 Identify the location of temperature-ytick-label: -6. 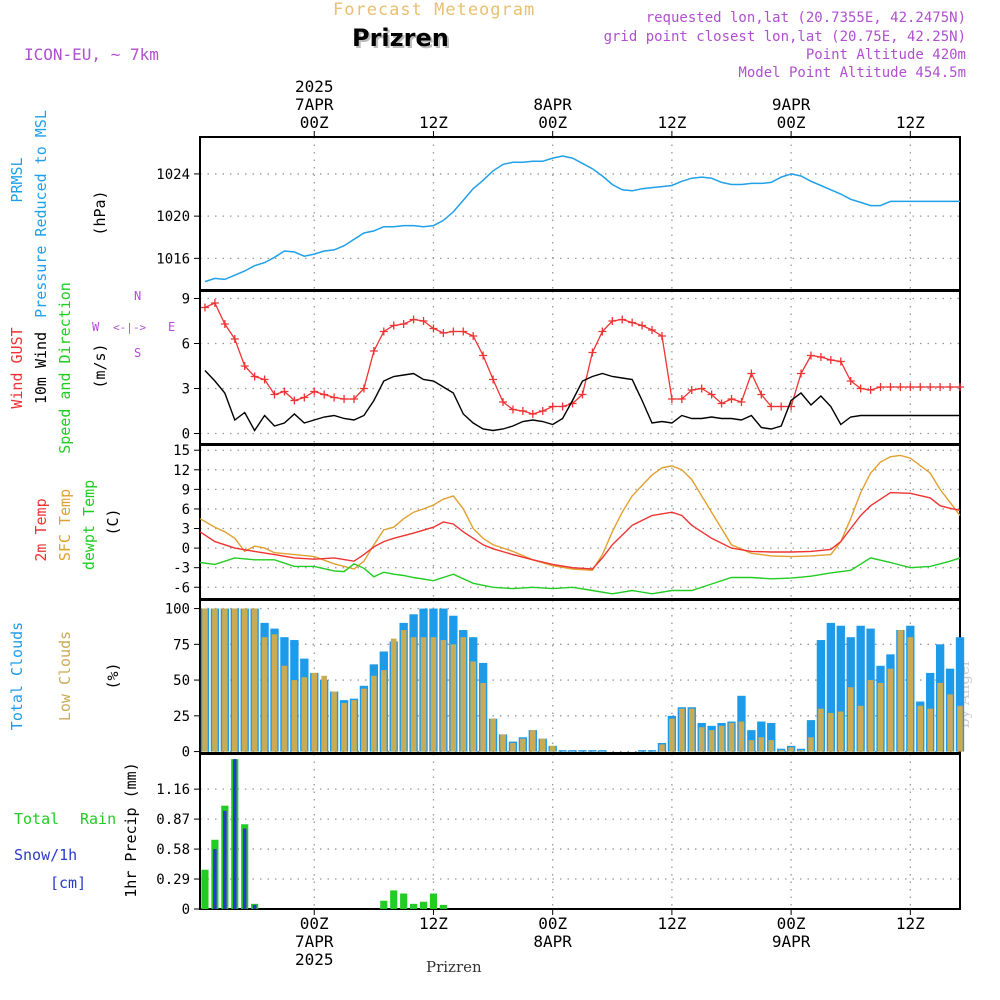
(181, 588).